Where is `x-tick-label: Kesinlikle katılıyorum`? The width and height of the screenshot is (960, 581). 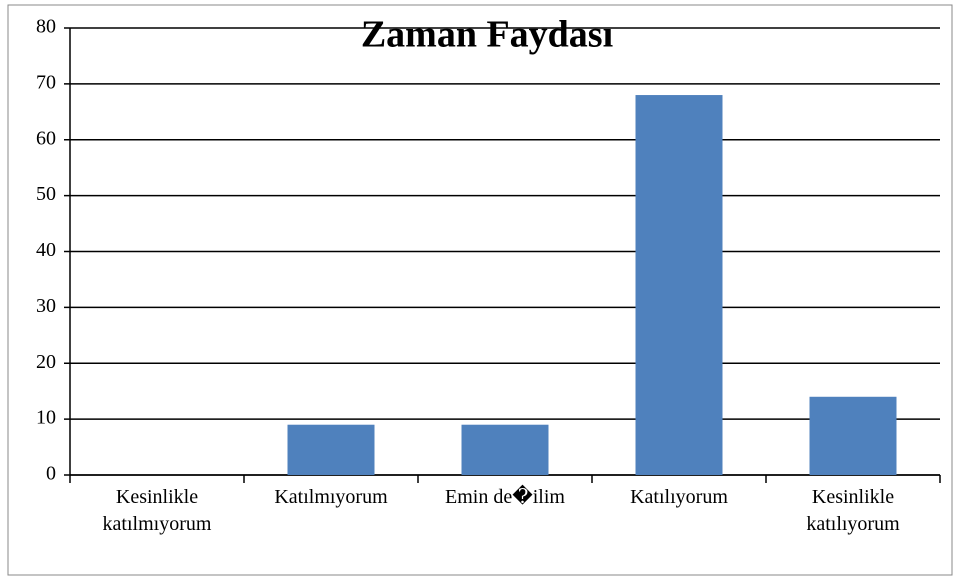
x-tick-label: Kesinlikle katılıyorum is located at coordinates (853, 510).